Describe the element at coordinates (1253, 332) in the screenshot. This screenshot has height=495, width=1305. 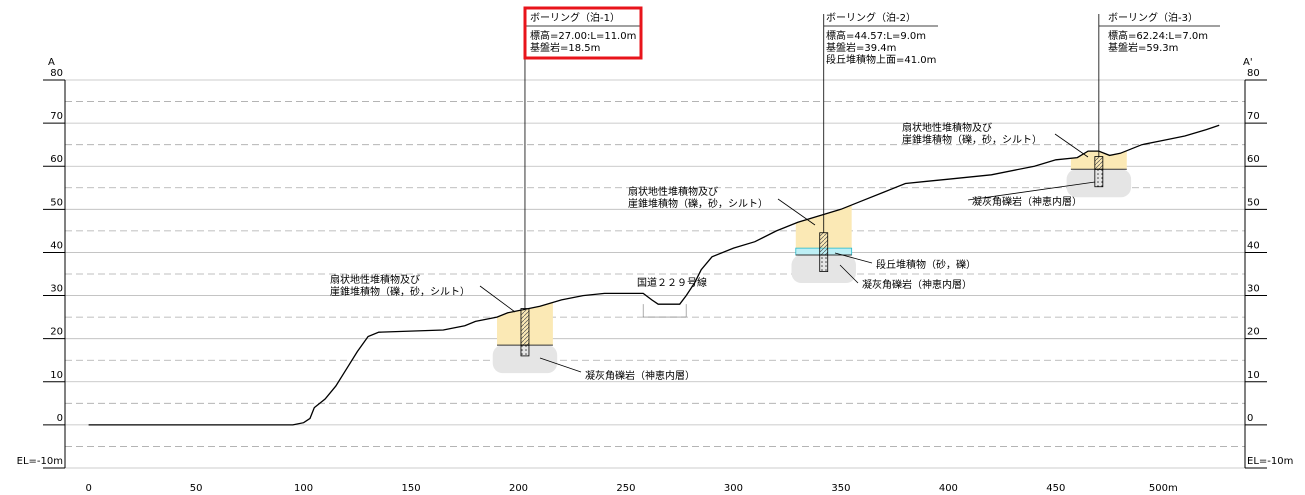
I see `y-tick-label-right: 20` at that location.